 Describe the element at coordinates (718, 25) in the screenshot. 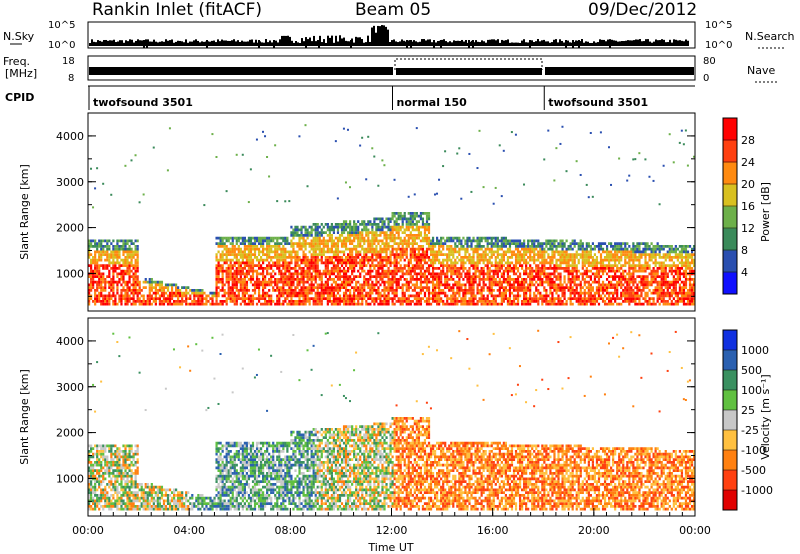

I see `nsearch-tick-top: 10^5` at that location.